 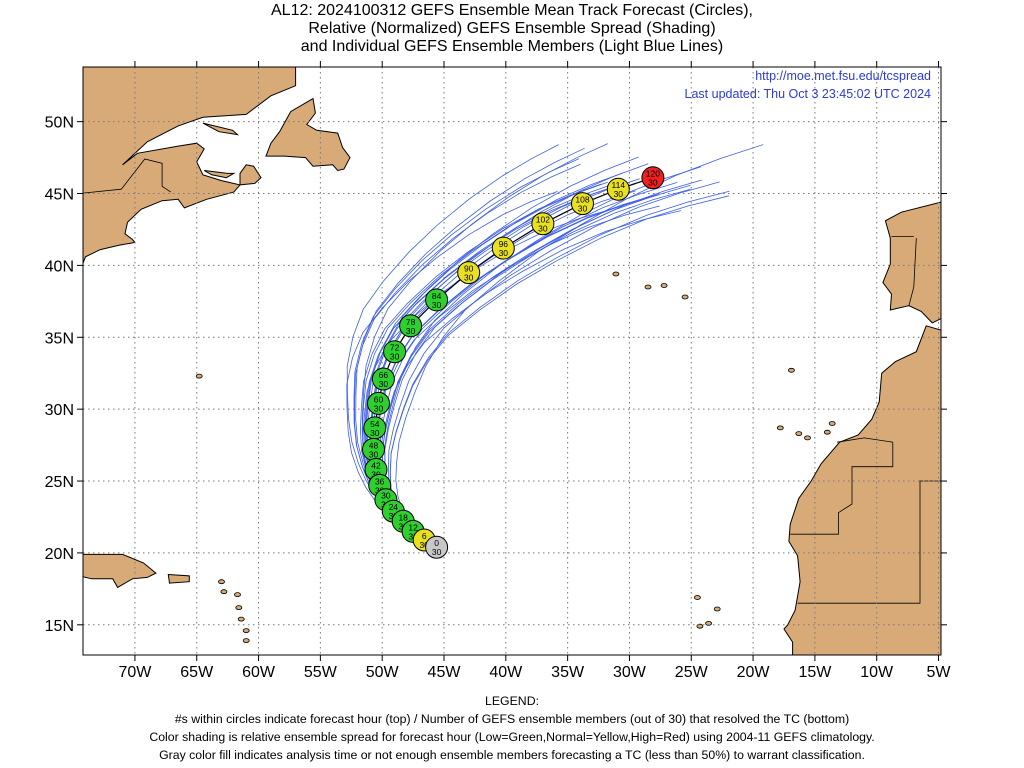 What do you see at coordinates (582, 200) in the screenshot?
I see `forecast-hour-label: 108` at bounding box center [582, 200].